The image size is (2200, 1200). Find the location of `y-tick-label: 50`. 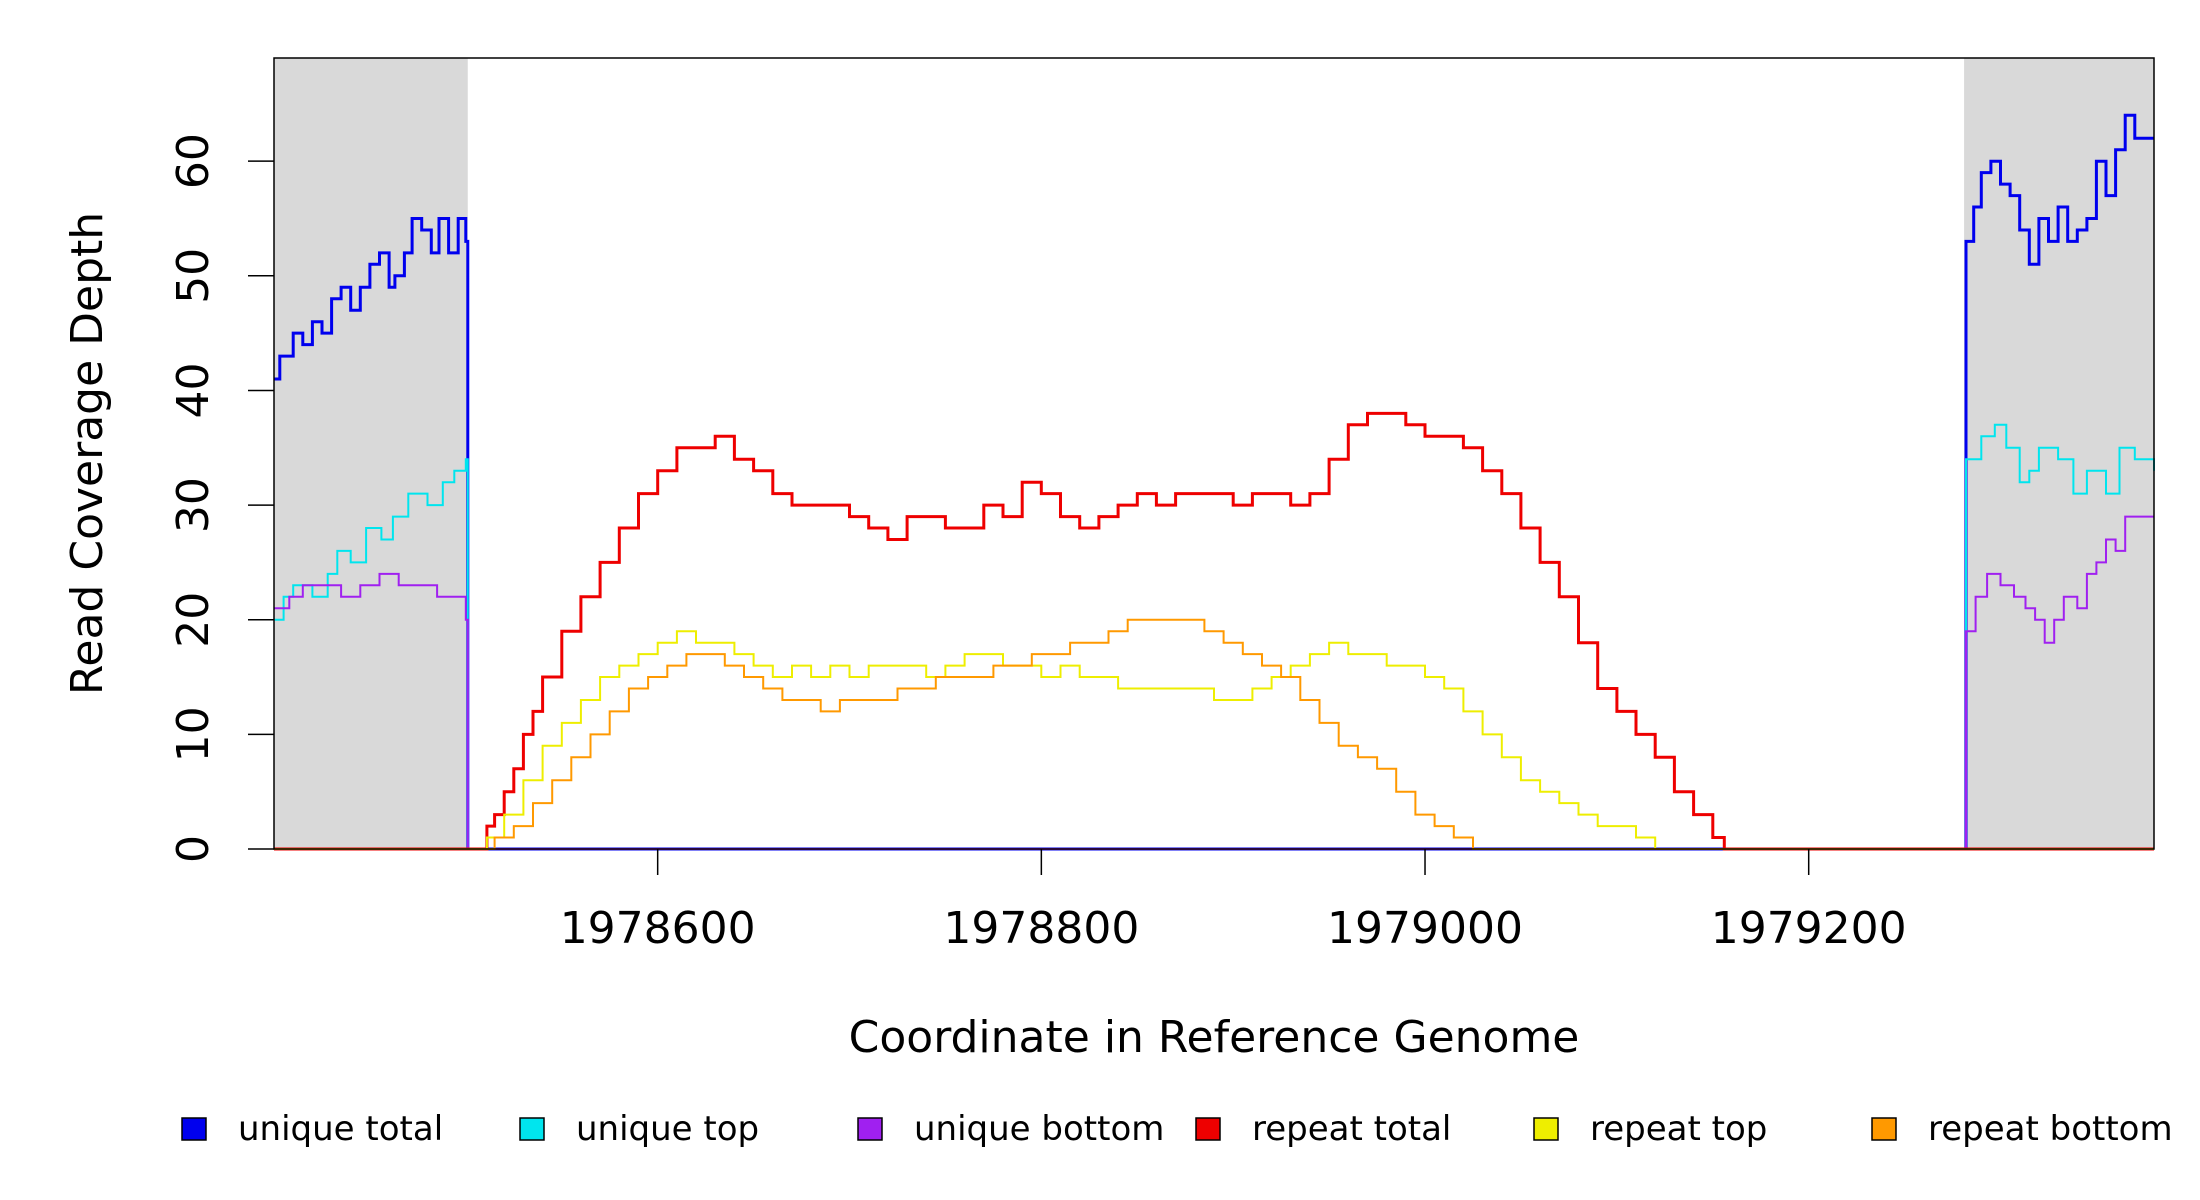

y-tick-label: 50 is located at coordinates (193, 276).